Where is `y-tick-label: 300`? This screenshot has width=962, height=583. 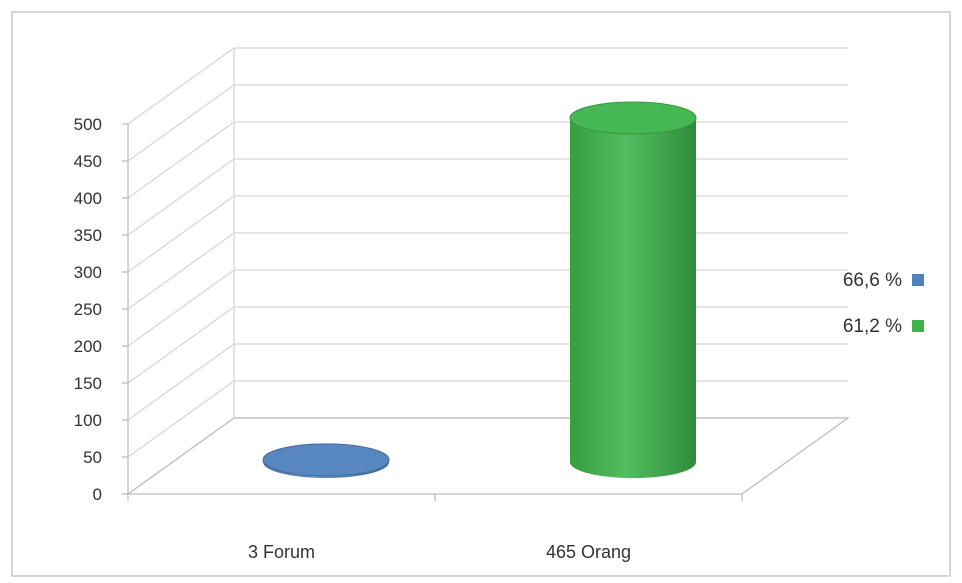
y-tick-label: 300 is located at coordinates (88, 272).